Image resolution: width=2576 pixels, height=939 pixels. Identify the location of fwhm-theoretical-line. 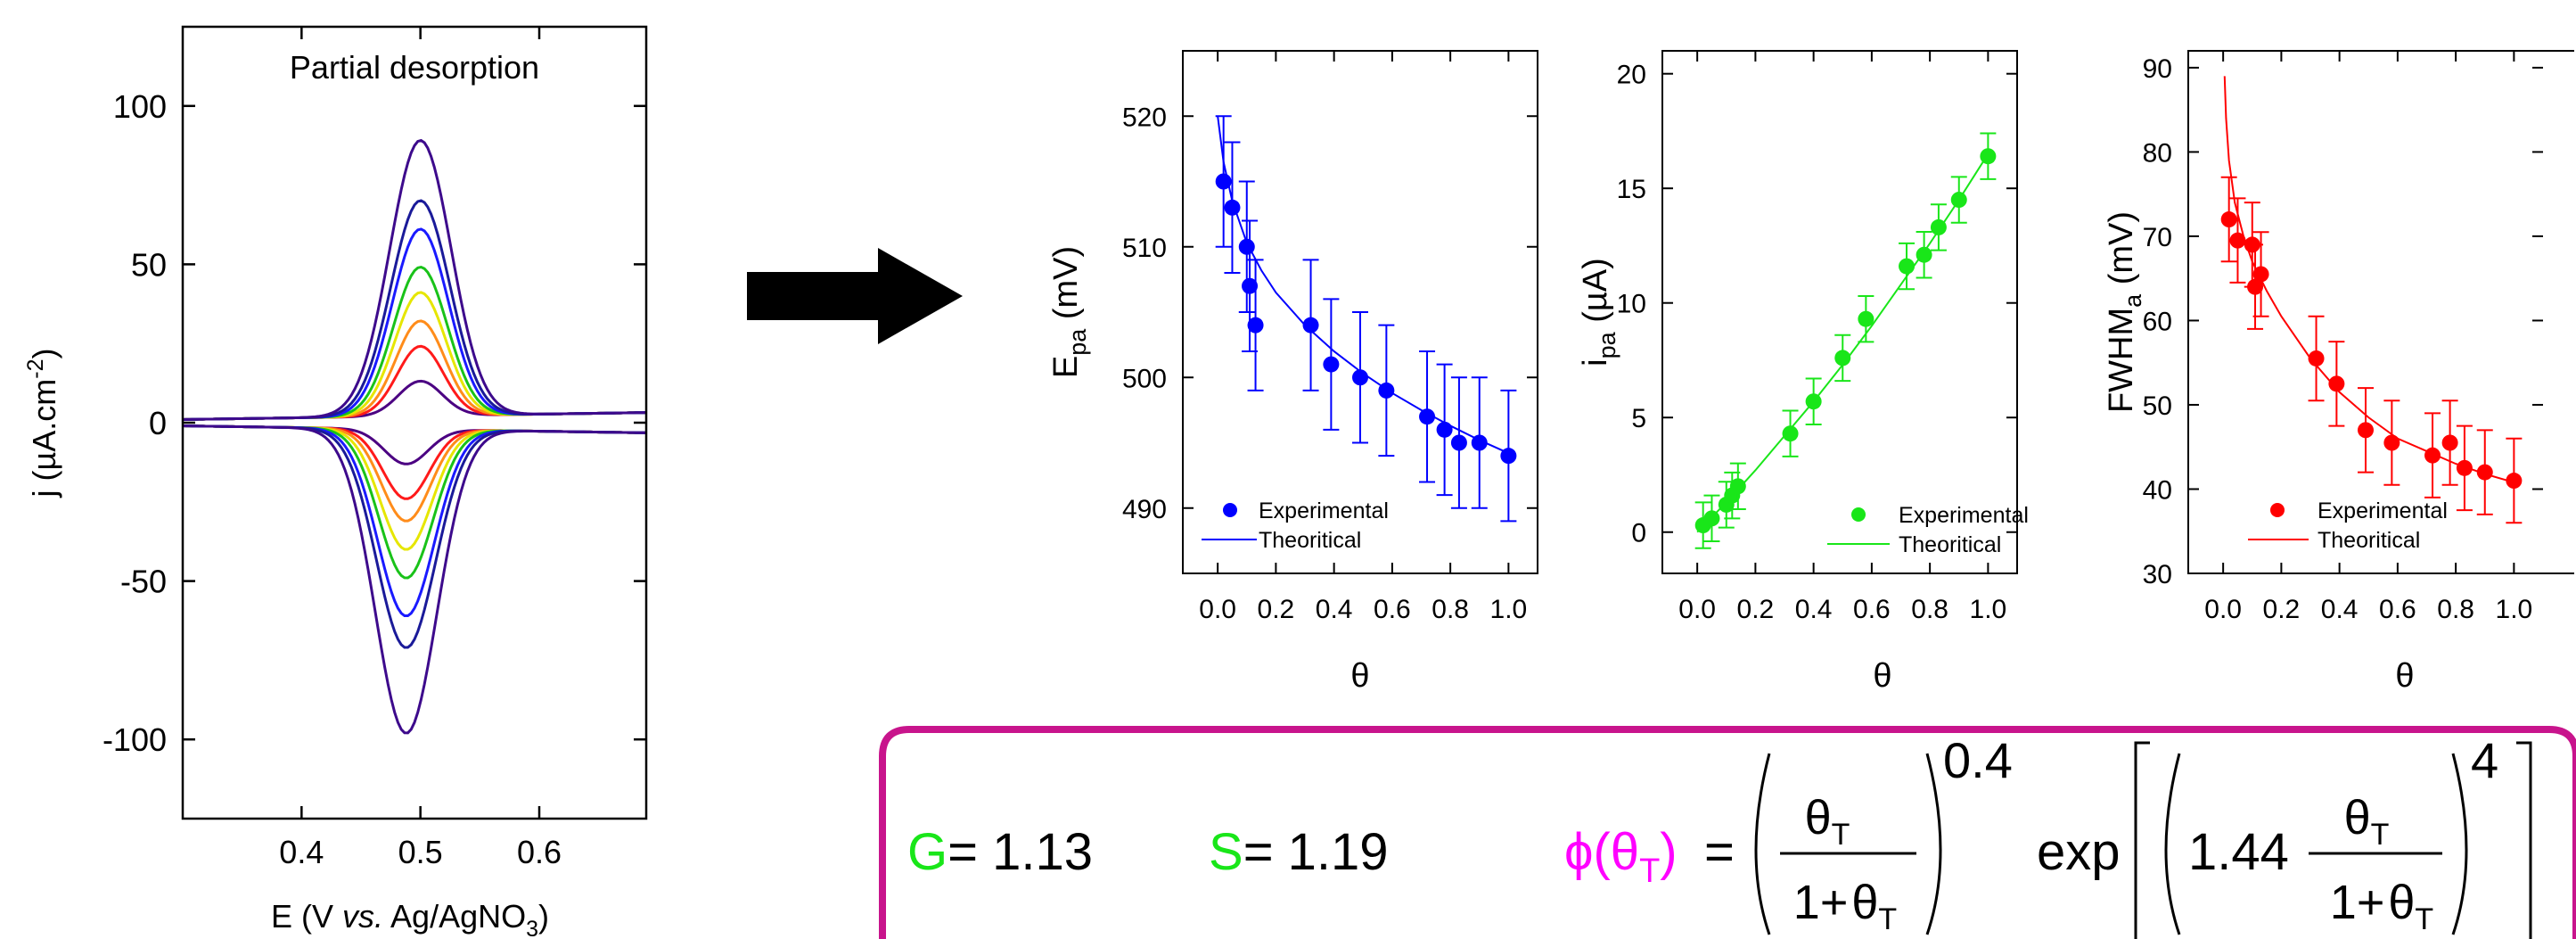
(2368, 279).